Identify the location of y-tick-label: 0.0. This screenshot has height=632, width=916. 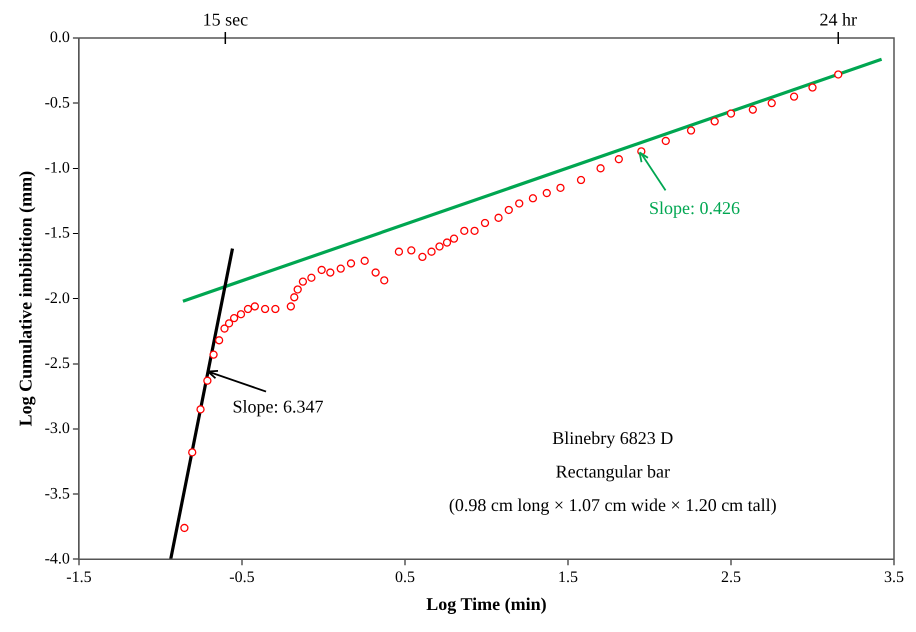
(60, 37).